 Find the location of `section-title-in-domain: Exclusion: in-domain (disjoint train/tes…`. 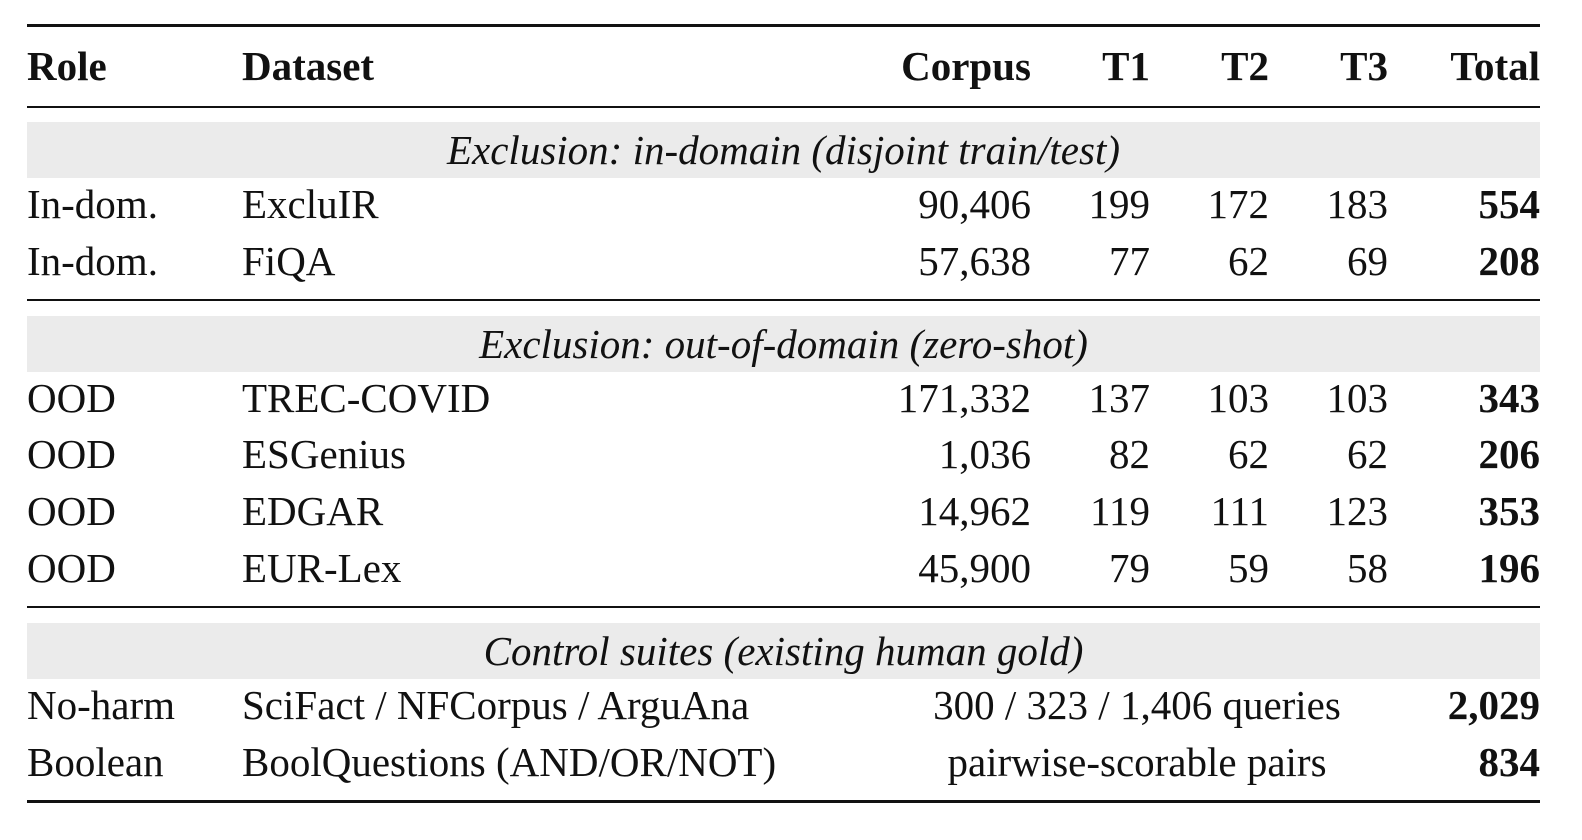

section-title-in-domain: Exclusion: in-domain (disjoint train/tes… is located at coordinates (783, 150).